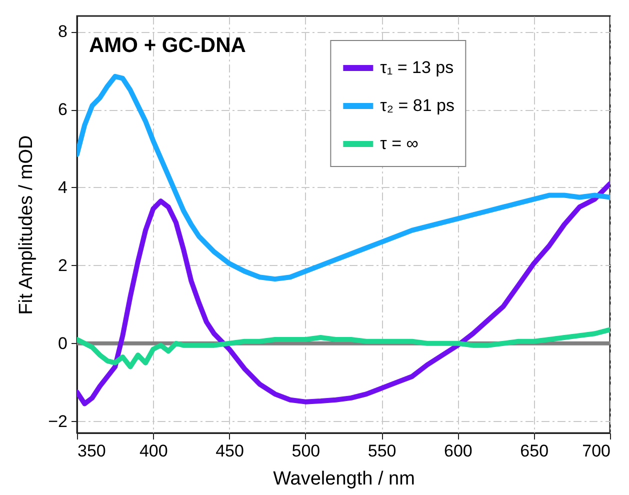 The height and width of the screenshot is (495, 629). What do you see at coordinates (230, 451) in the screenshot?
I see `x-tick-label: 450` at bounding box center [230, 451].